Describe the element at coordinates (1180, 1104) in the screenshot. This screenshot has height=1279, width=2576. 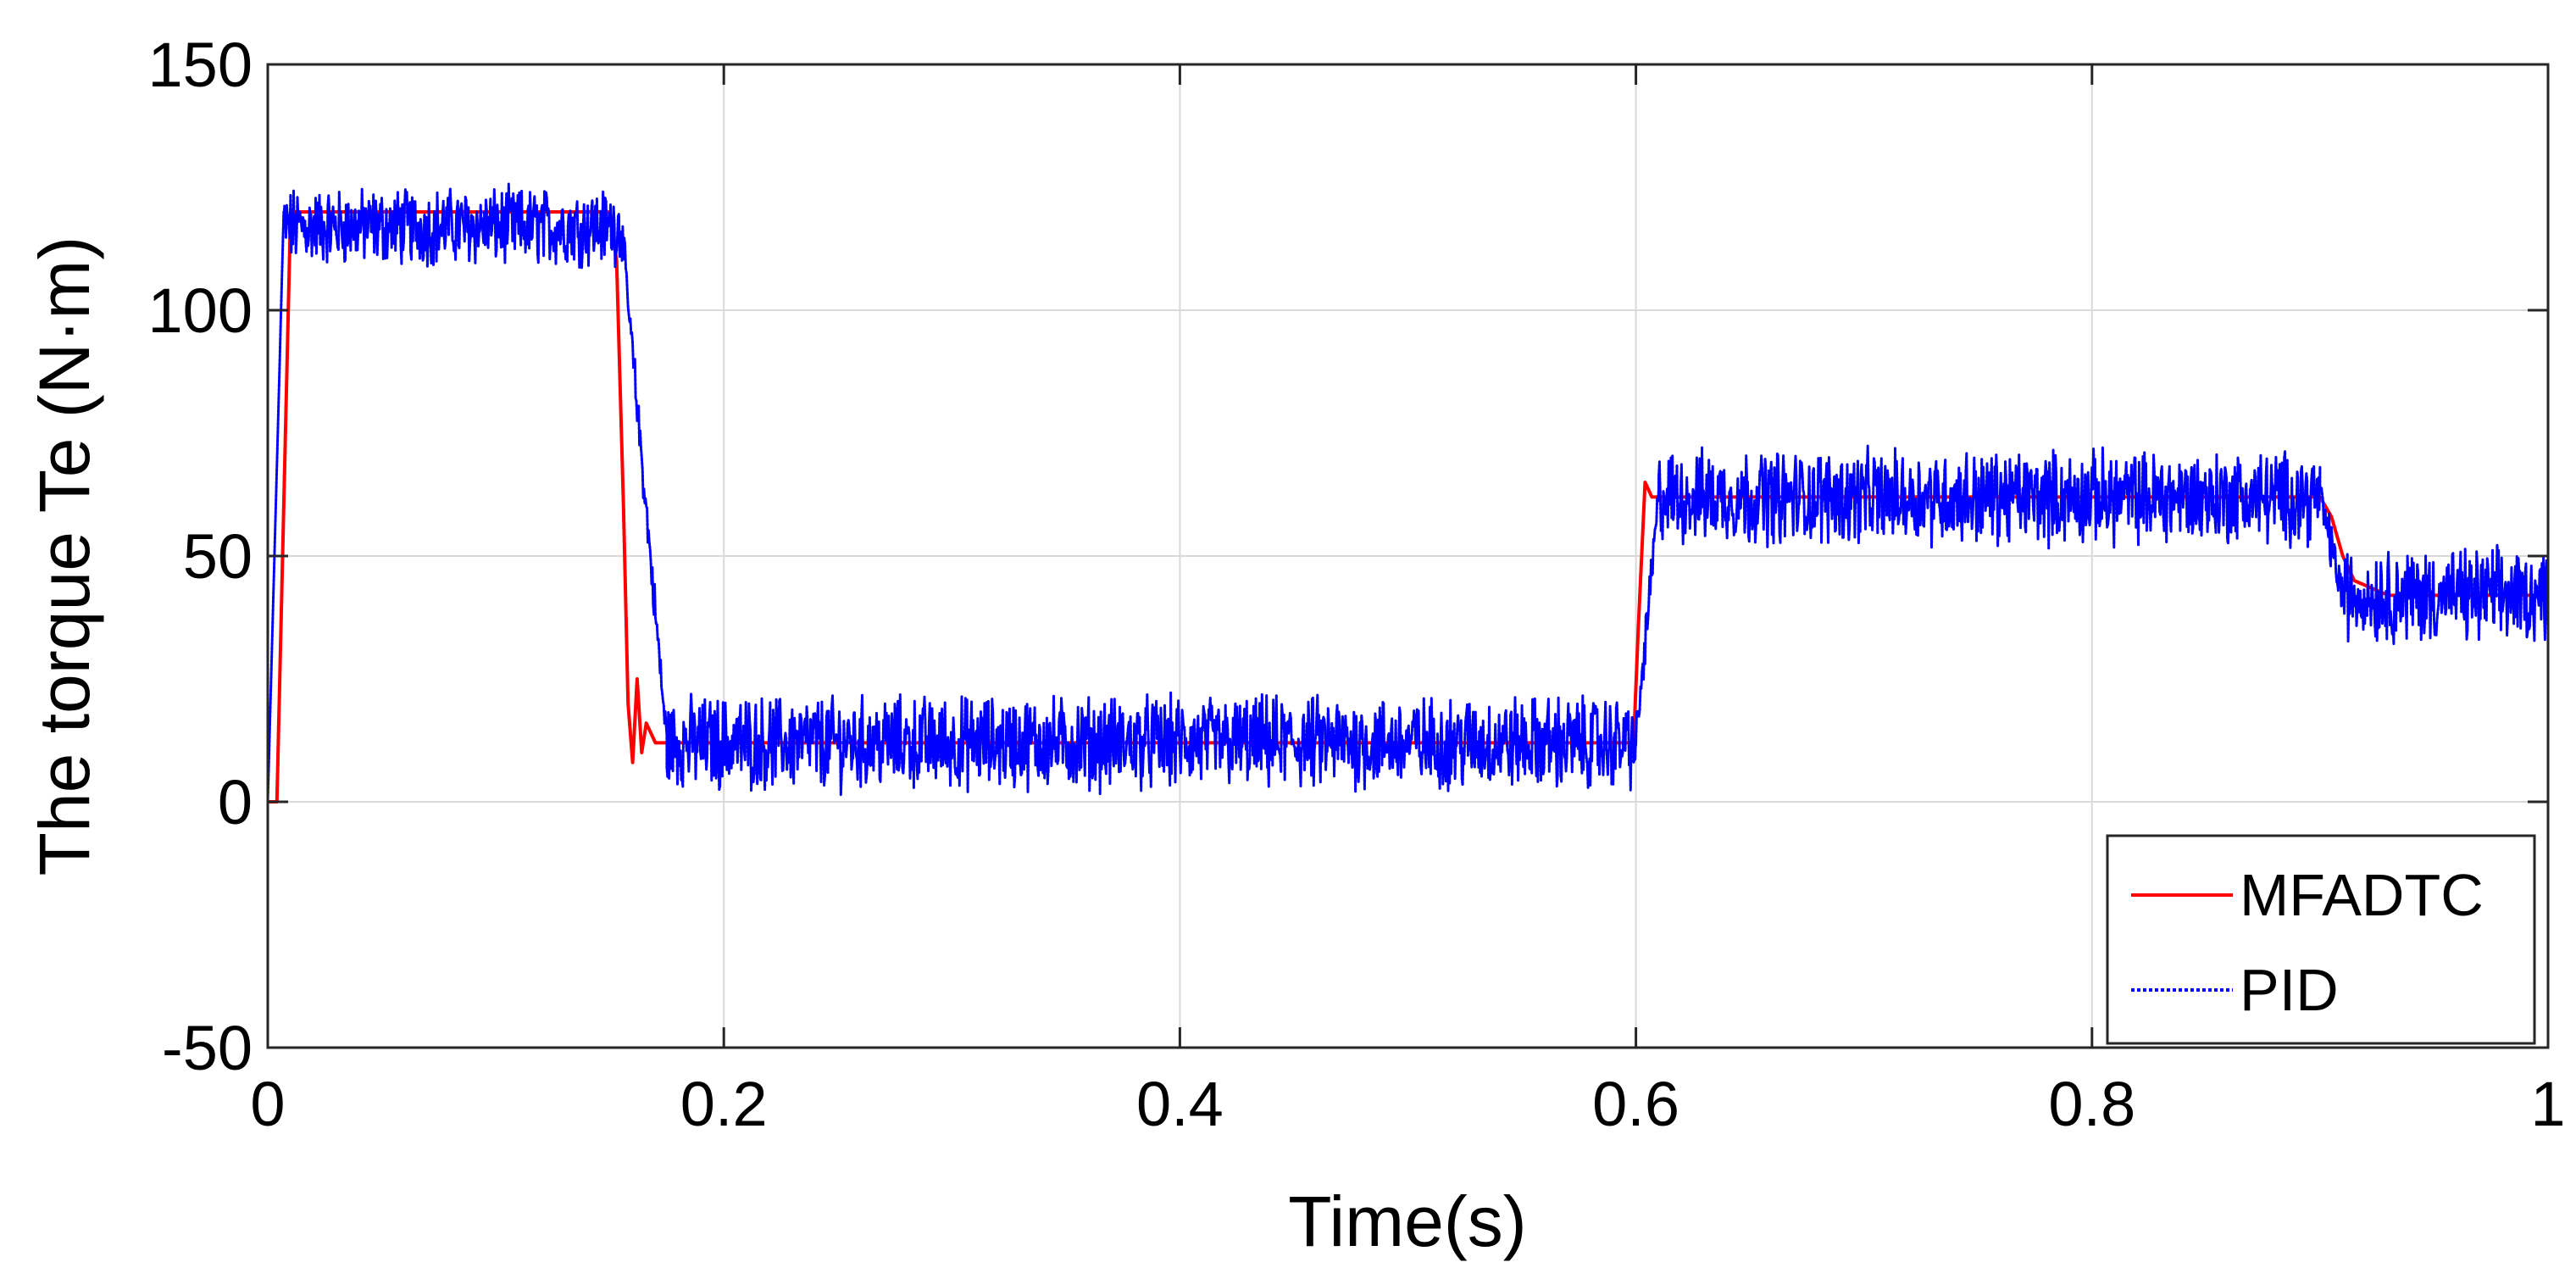
I see `x-tick-label: 0.4` at that location.